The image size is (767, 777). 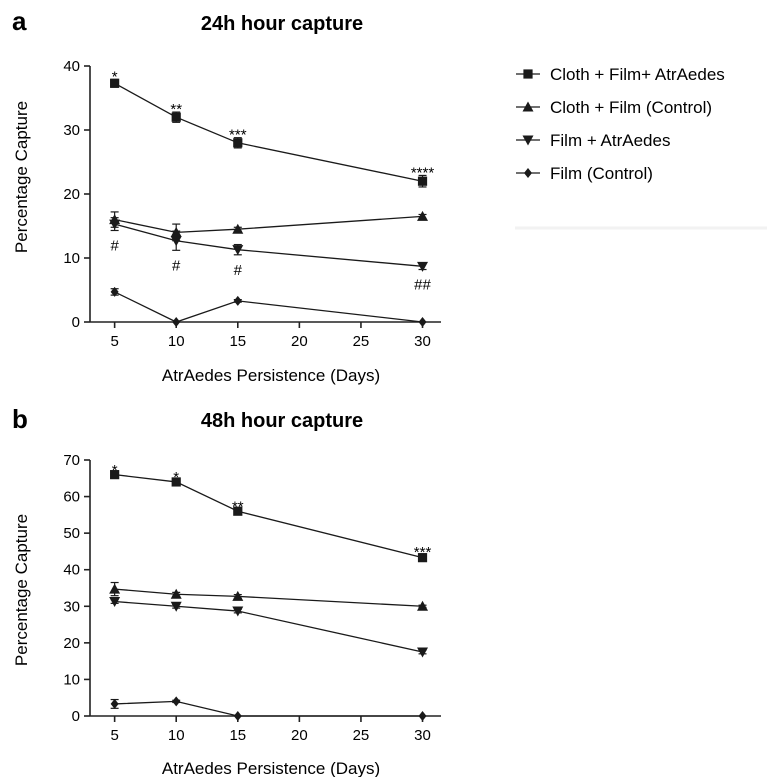 I want to click on legend-label: Film + AtrAedes, so click(x=610, y=140).